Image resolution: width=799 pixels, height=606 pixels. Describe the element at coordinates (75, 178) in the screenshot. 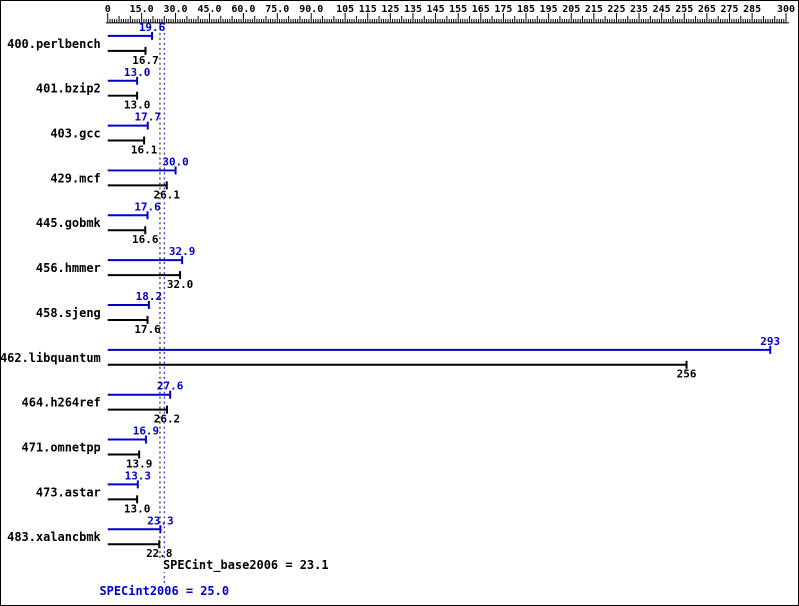

I see `benchmark-label: 429.mcf` at that location.